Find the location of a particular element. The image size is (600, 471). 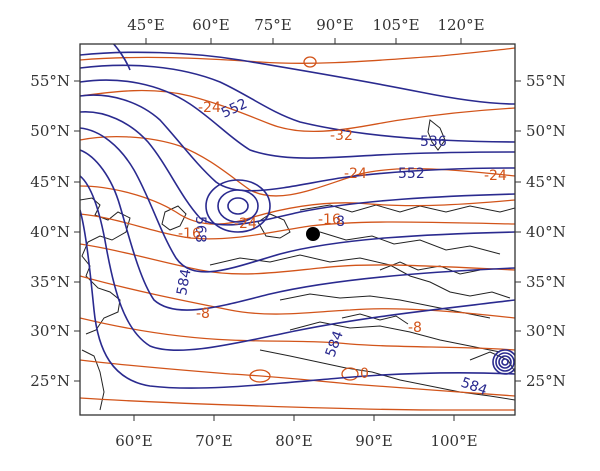

temperature-label: 0 is located at coordinates (364, 374).